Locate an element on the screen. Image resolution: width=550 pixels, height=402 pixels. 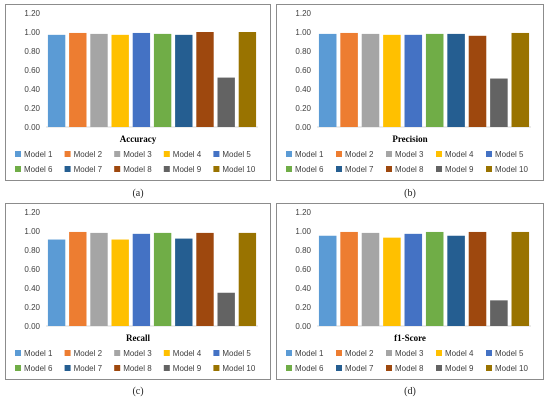
legend-item: Model 8 is located at coordinates (133, 169).